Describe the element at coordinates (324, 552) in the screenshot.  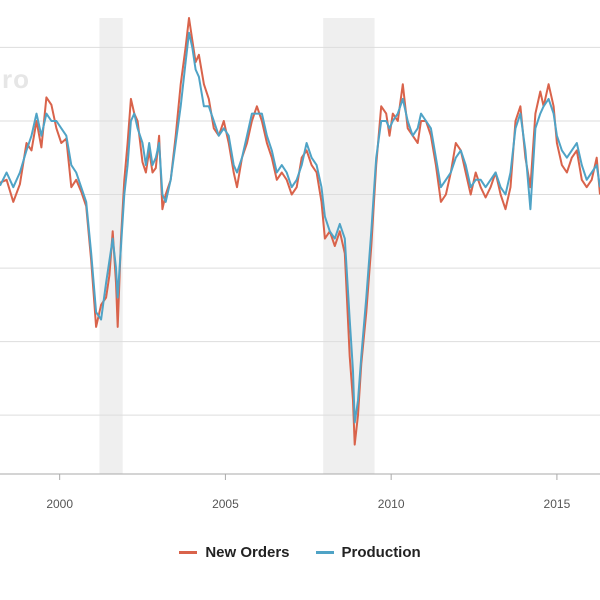
I see `legend-swatch-production` at that location.